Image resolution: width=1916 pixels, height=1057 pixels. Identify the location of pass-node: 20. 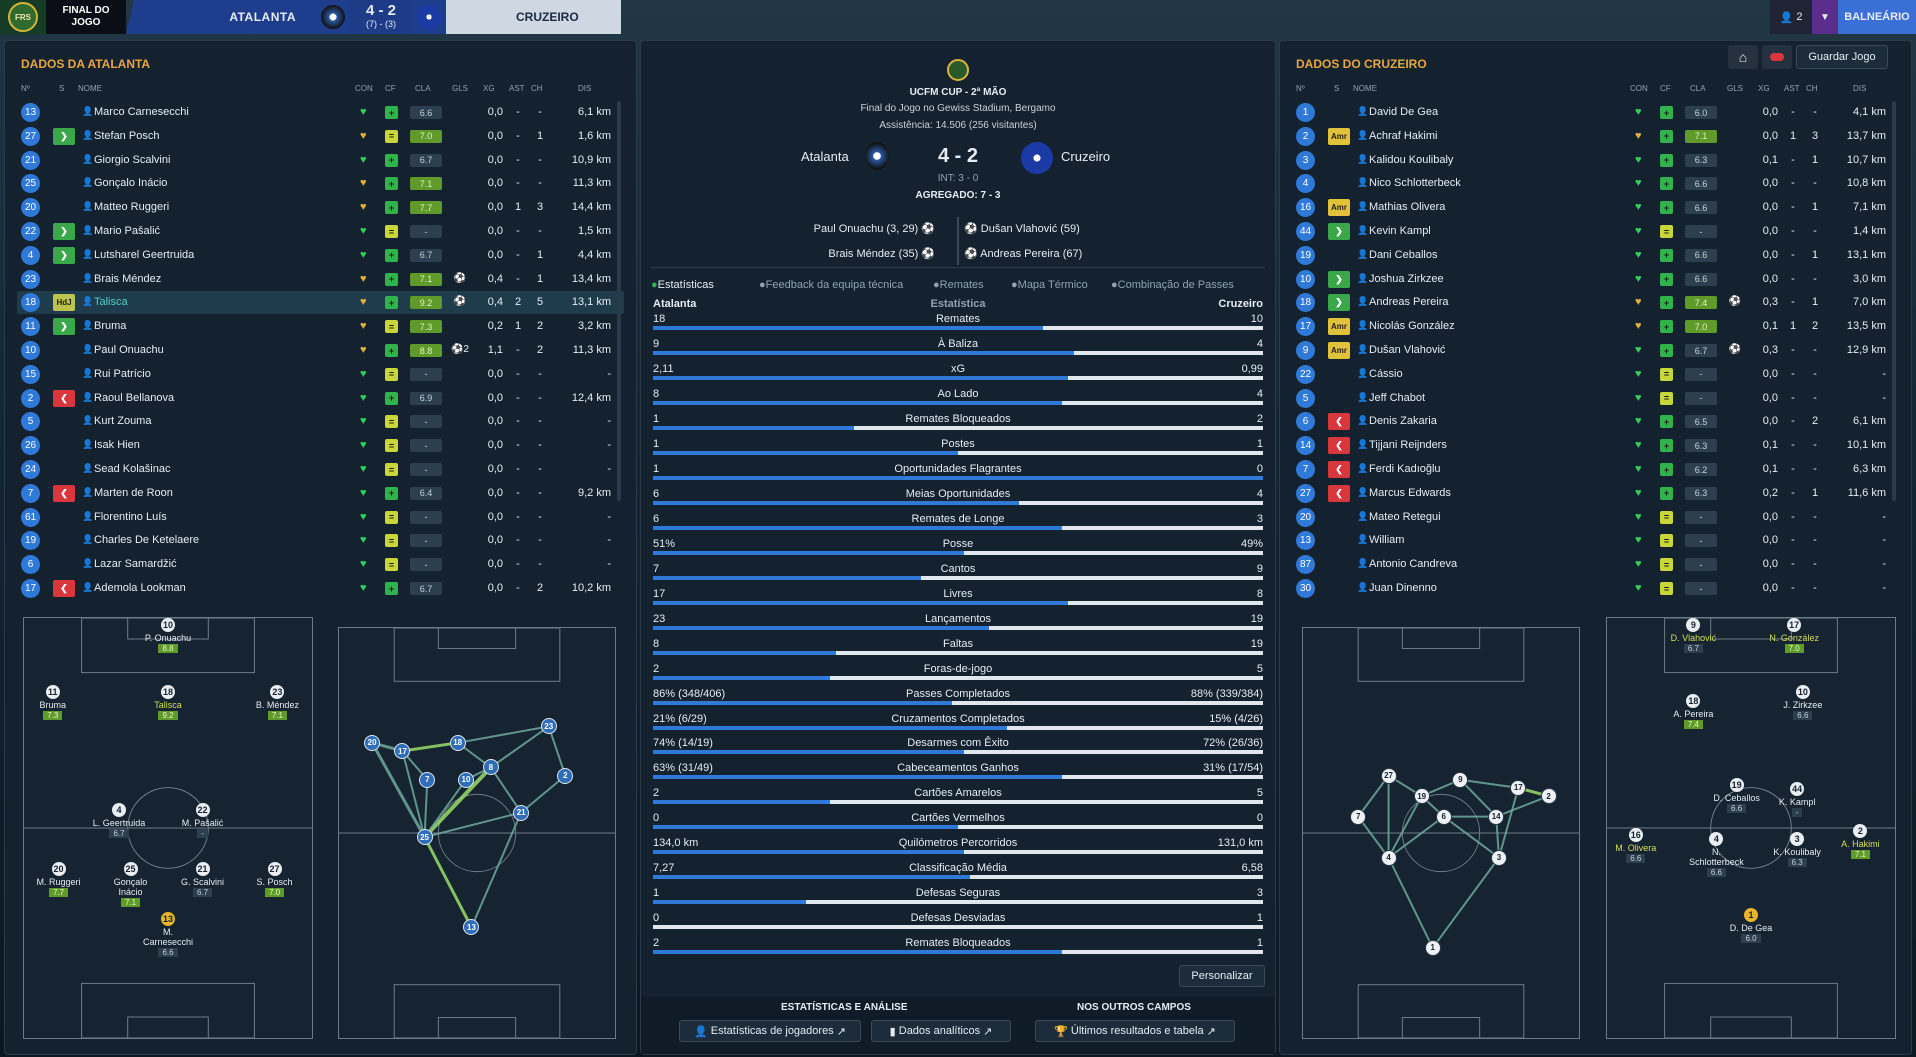
(372, 742).